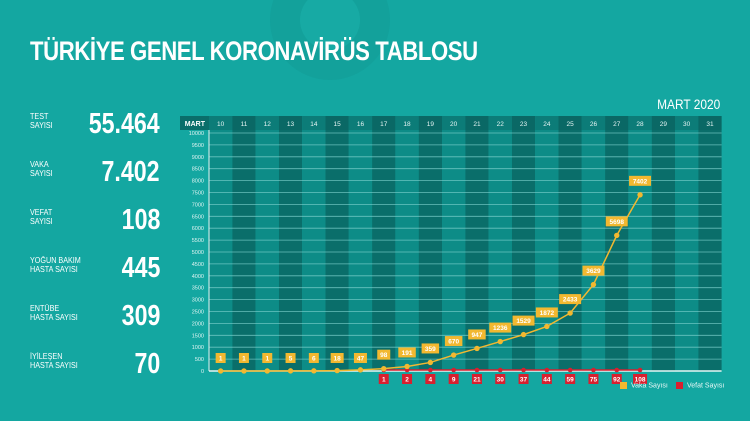 The image size is (750, 421). I want to click on svg-text: 108, so click(640, 380).